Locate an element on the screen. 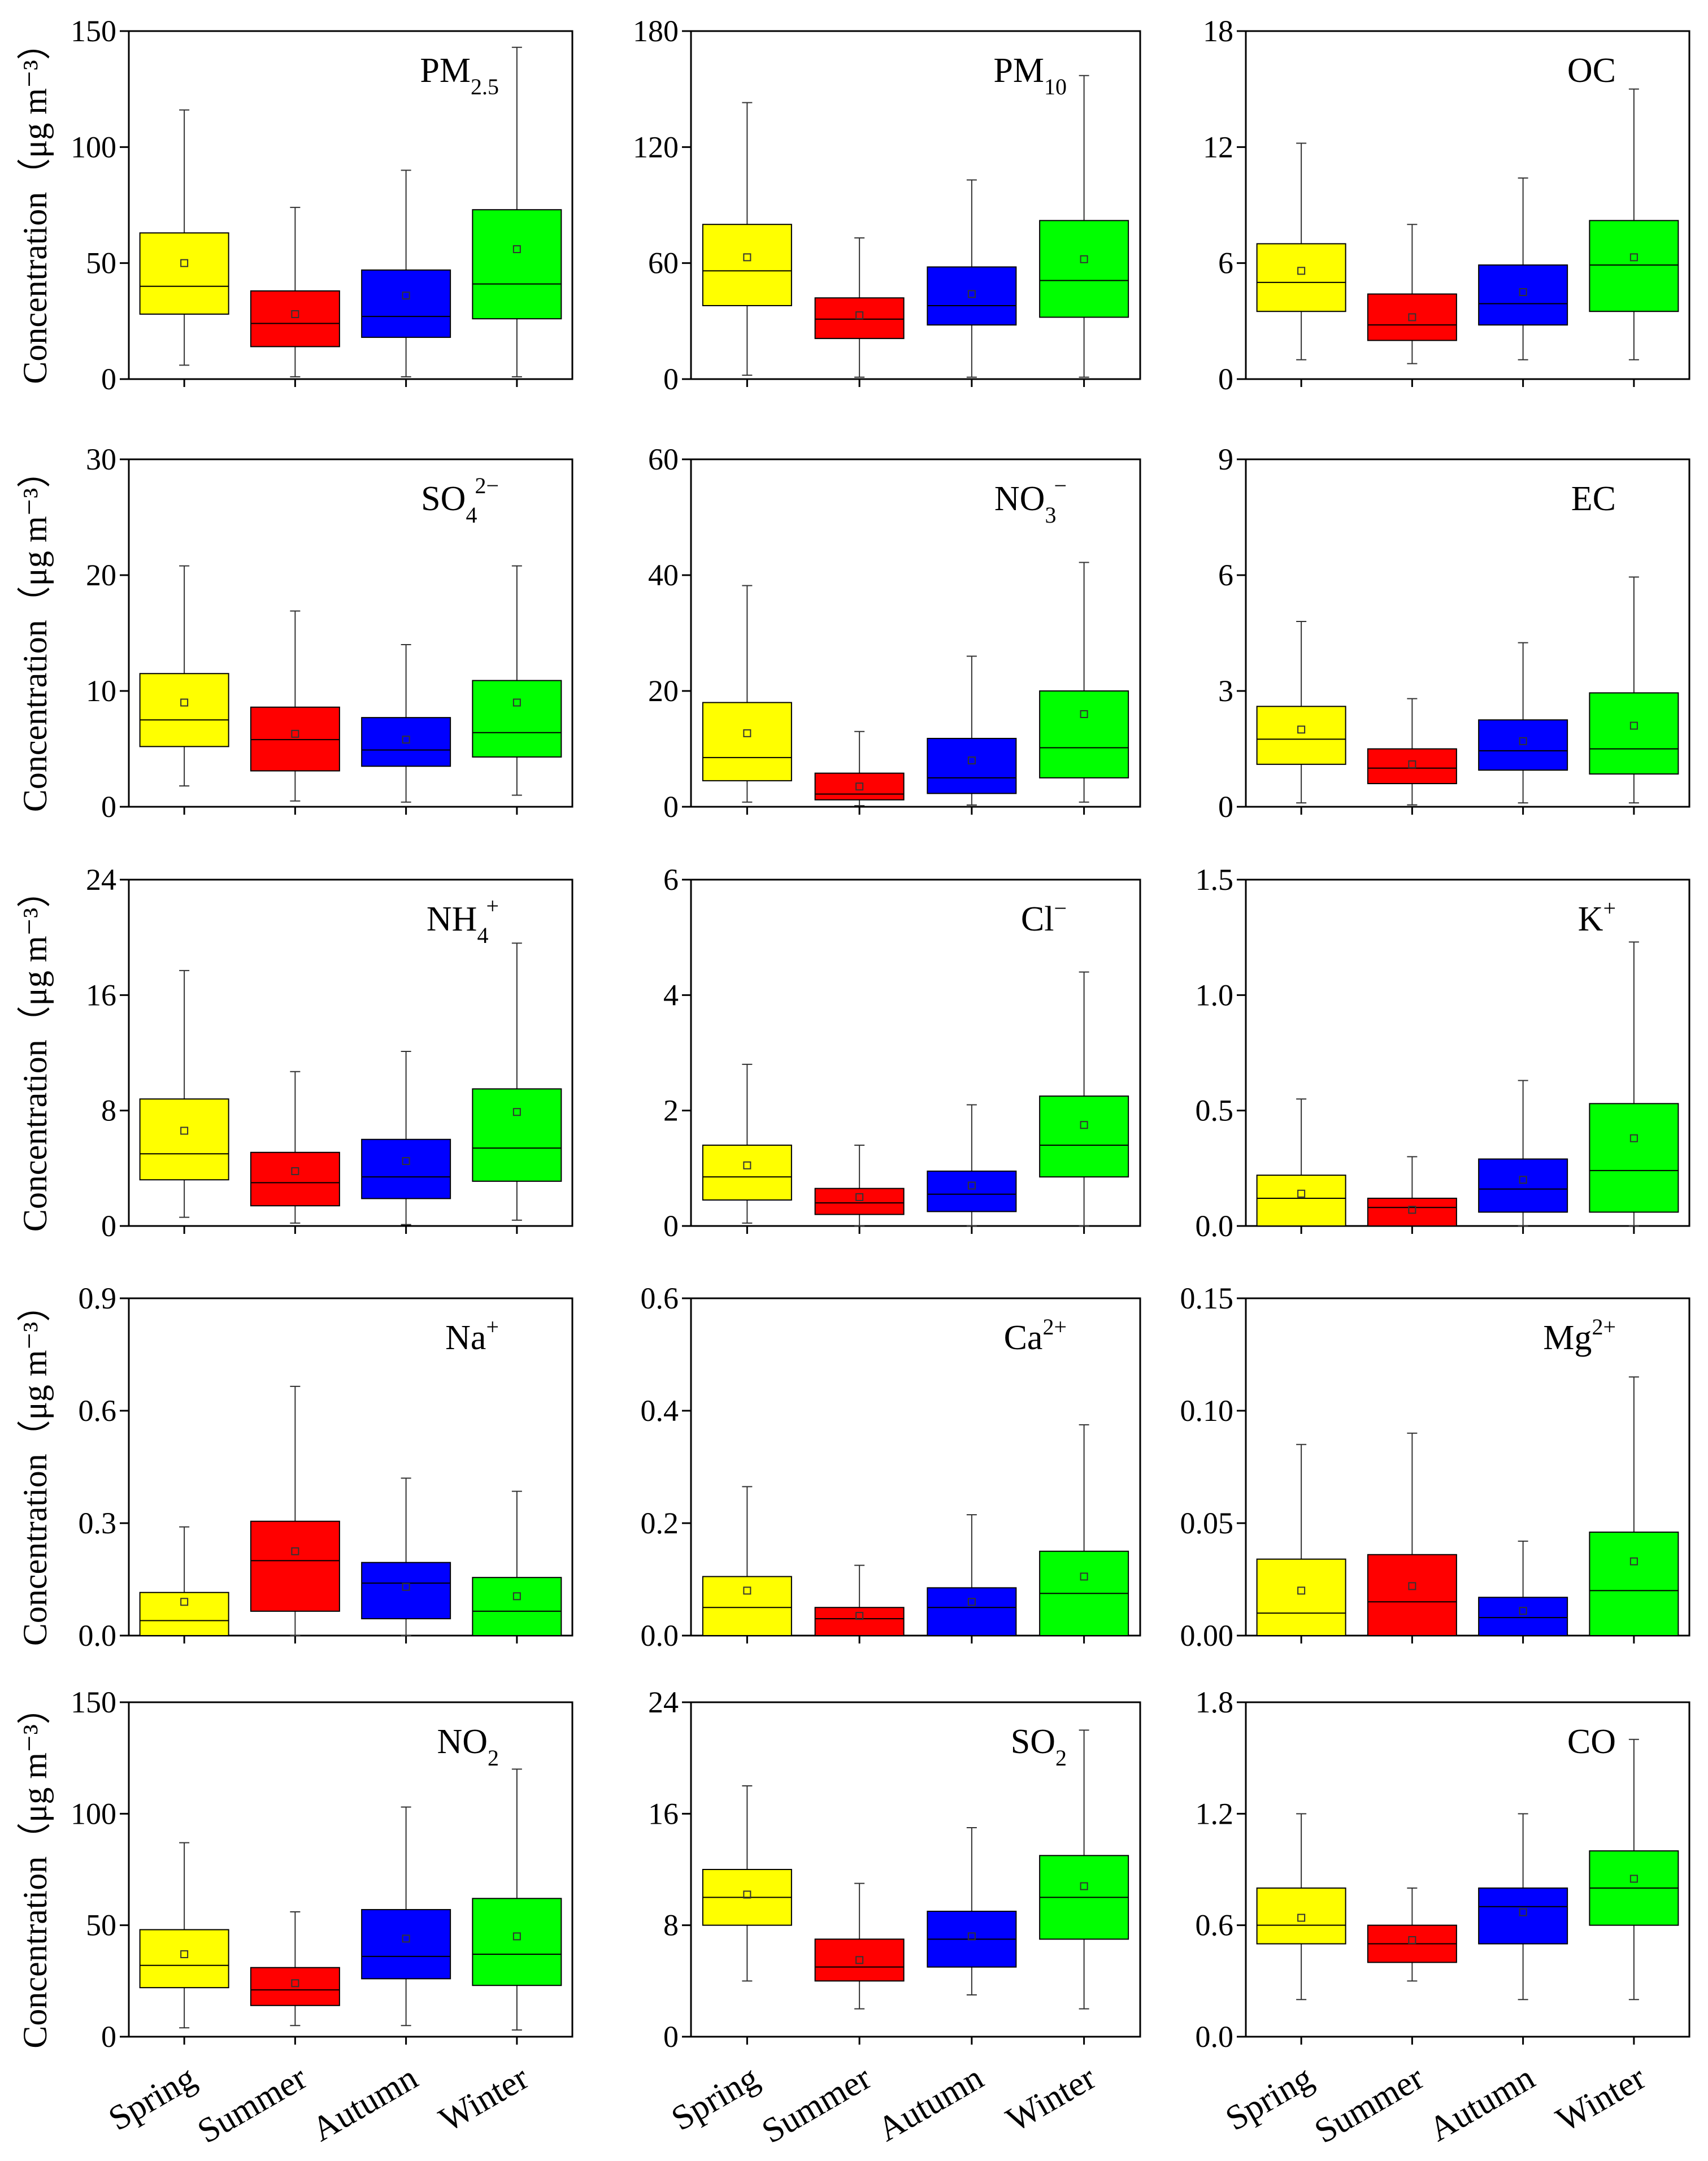 The height and width of the screenshot is (2161, 1708). x-category-label-autumn: Autumn is located at coordinates (1482, 2103).